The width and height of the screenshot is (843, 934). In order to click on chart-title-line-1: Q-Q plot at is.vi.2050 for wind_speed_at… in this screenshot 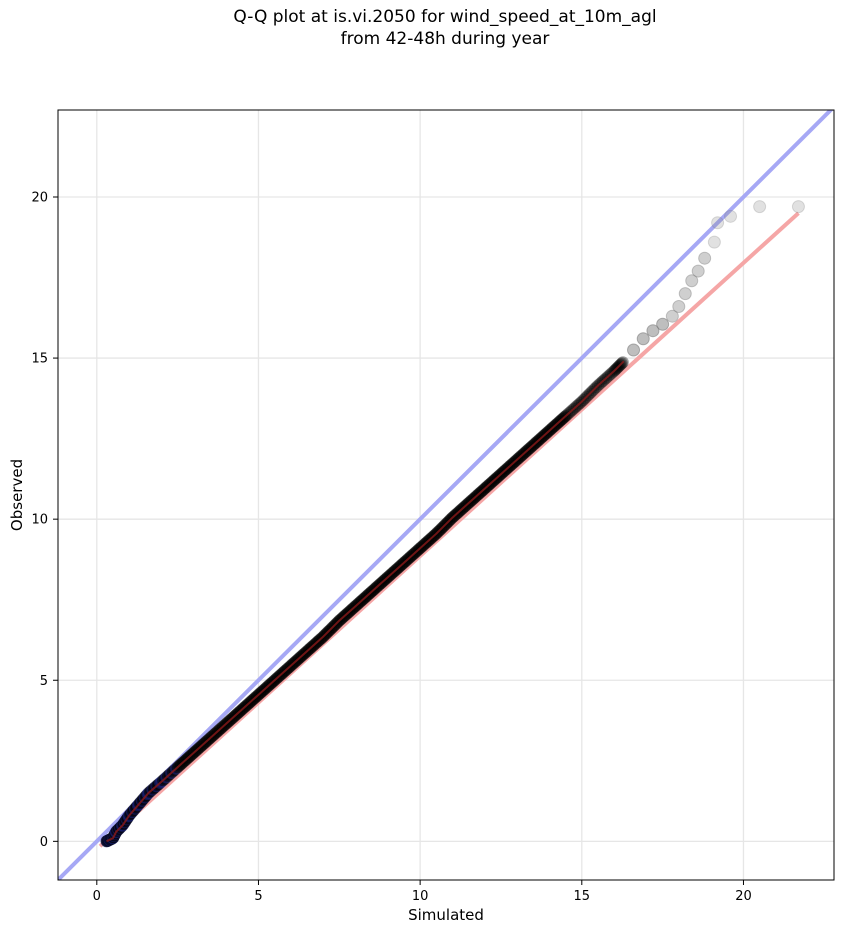, I will do `click(445, 17)`.